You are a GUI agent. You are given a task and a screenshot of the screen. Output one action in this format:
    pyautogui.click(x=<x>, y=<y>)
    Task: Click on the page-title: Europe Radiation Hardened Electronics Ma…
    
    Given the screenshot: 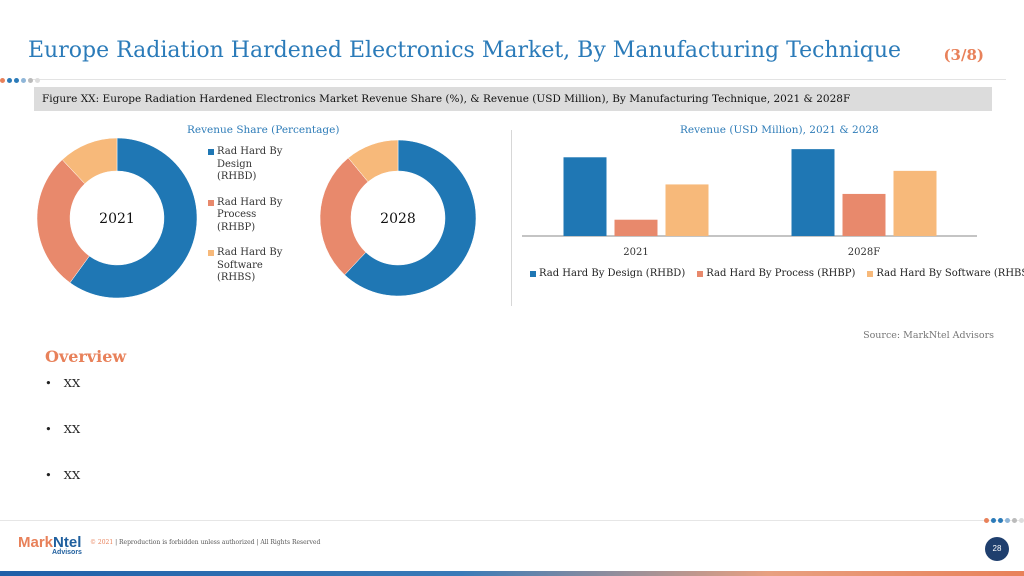 What is the action you would take?
    pyautogui.click(x=465, y=50)
    